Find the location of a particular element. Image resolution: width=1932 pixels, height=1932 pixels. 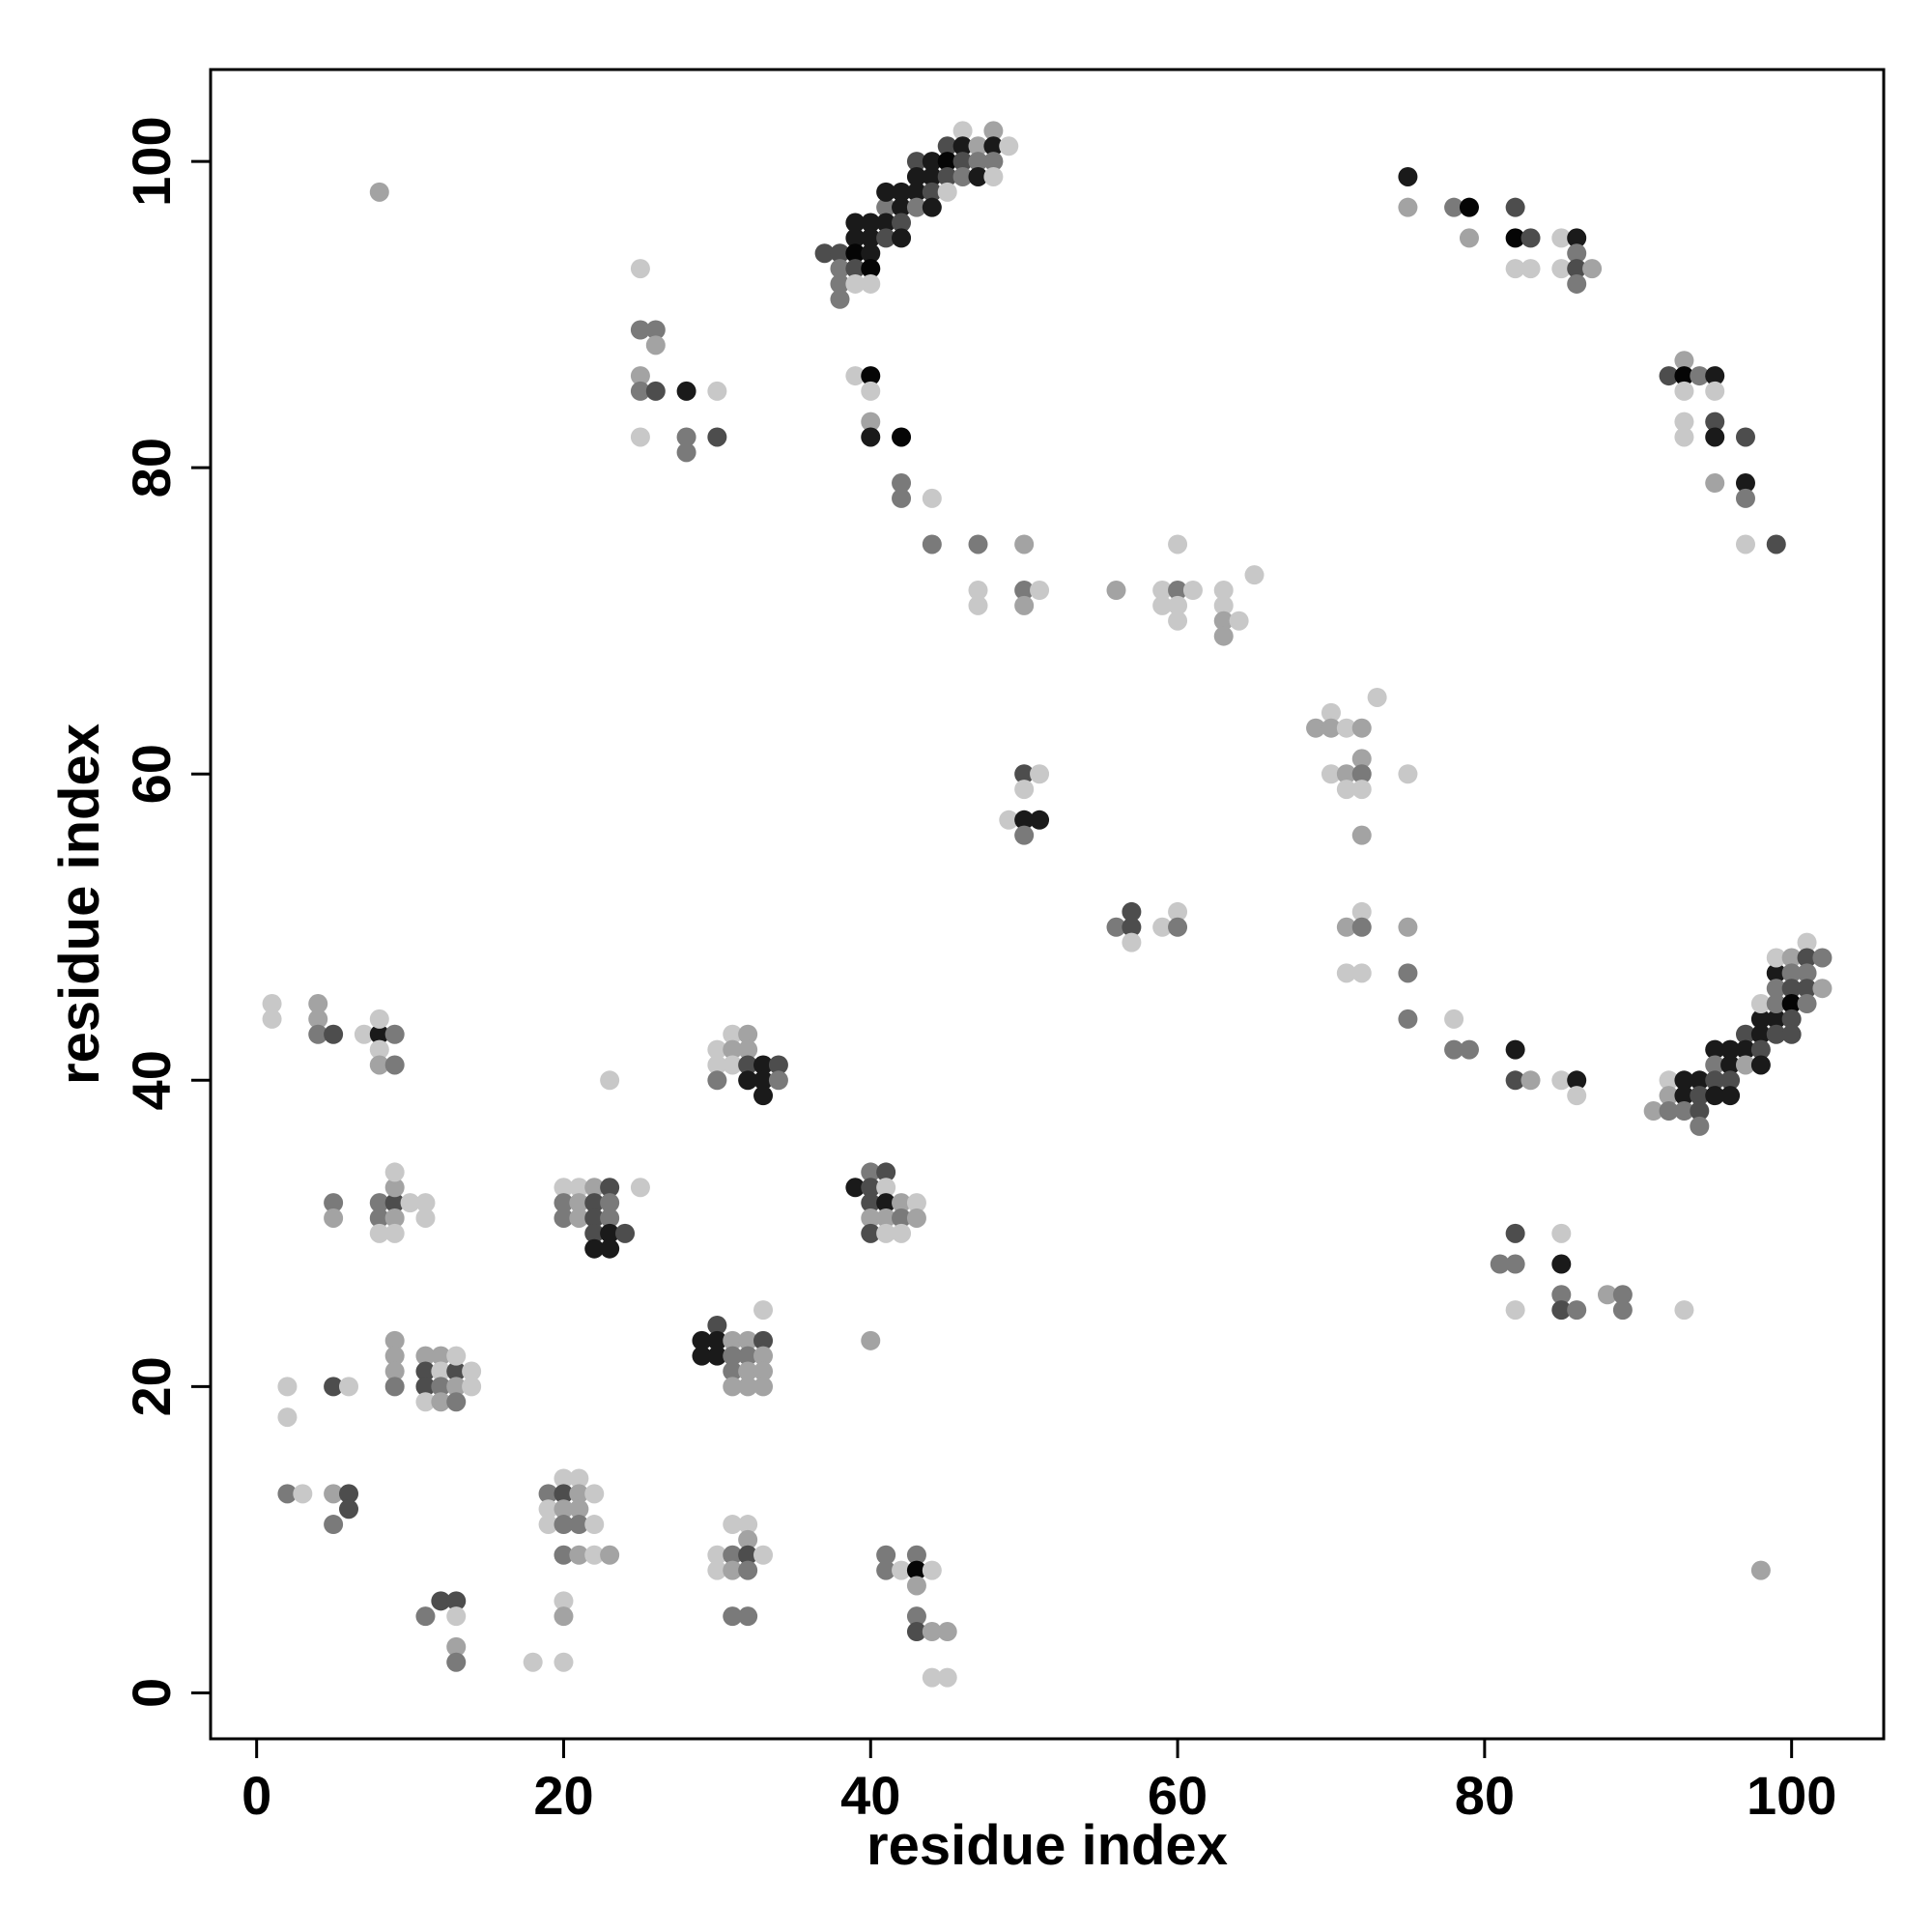

y-axis-title: residue index is located at coordinates (79, 904).